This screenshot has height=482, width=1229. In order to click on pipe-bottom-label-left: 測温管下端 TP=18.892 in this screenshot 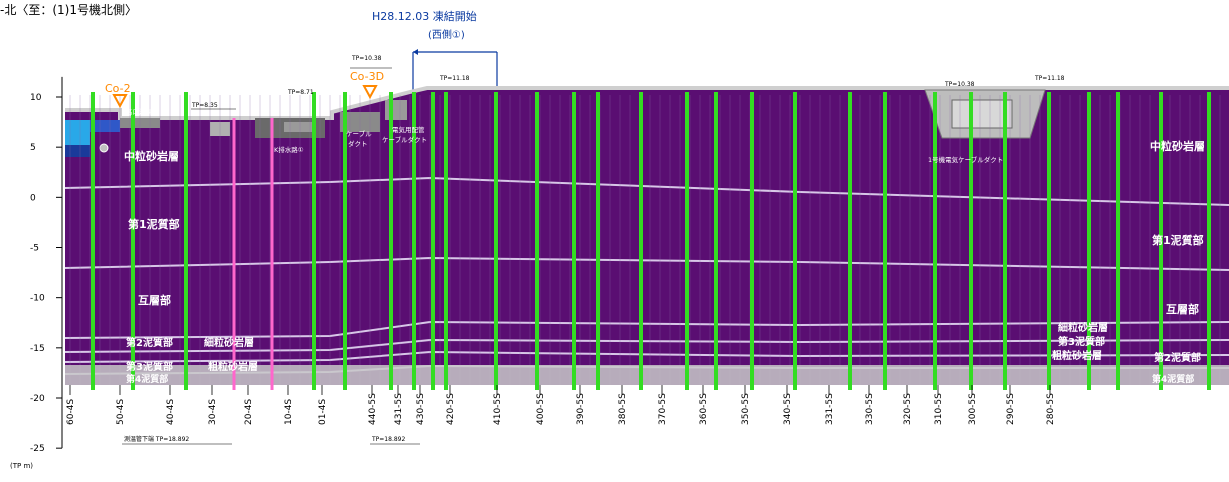, I will do `click(156, 439)`.